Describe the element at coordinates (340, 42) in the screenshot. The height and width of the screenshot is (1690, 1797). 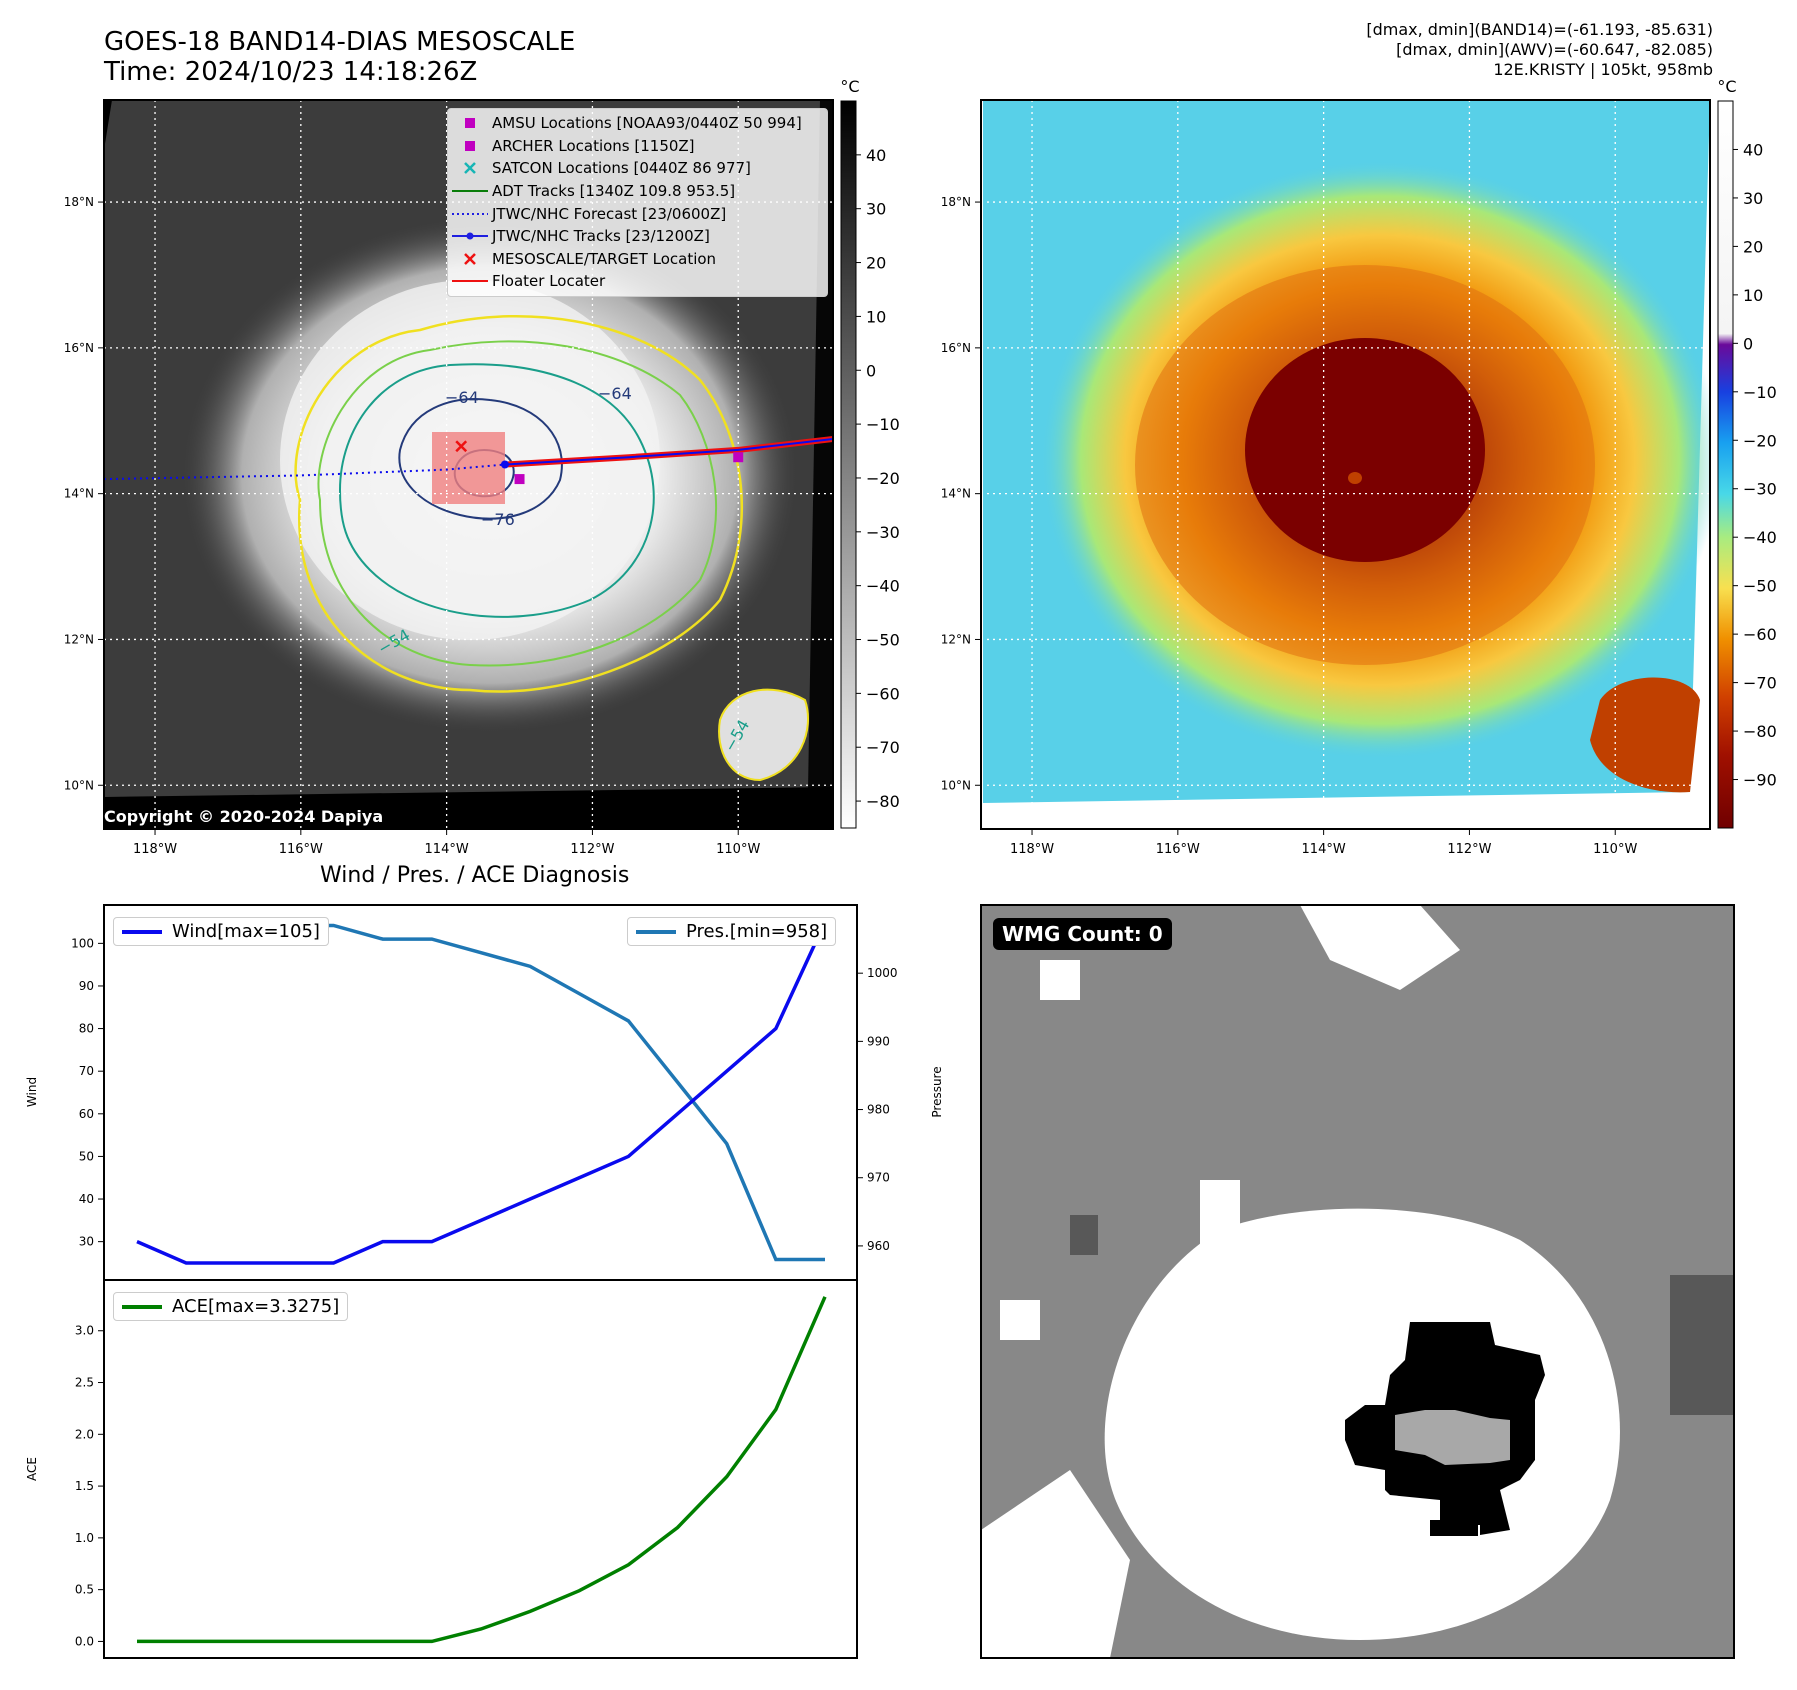
I see `figure-title: GOES-18 BAND14-DIAS MESOSCALE` at that location.